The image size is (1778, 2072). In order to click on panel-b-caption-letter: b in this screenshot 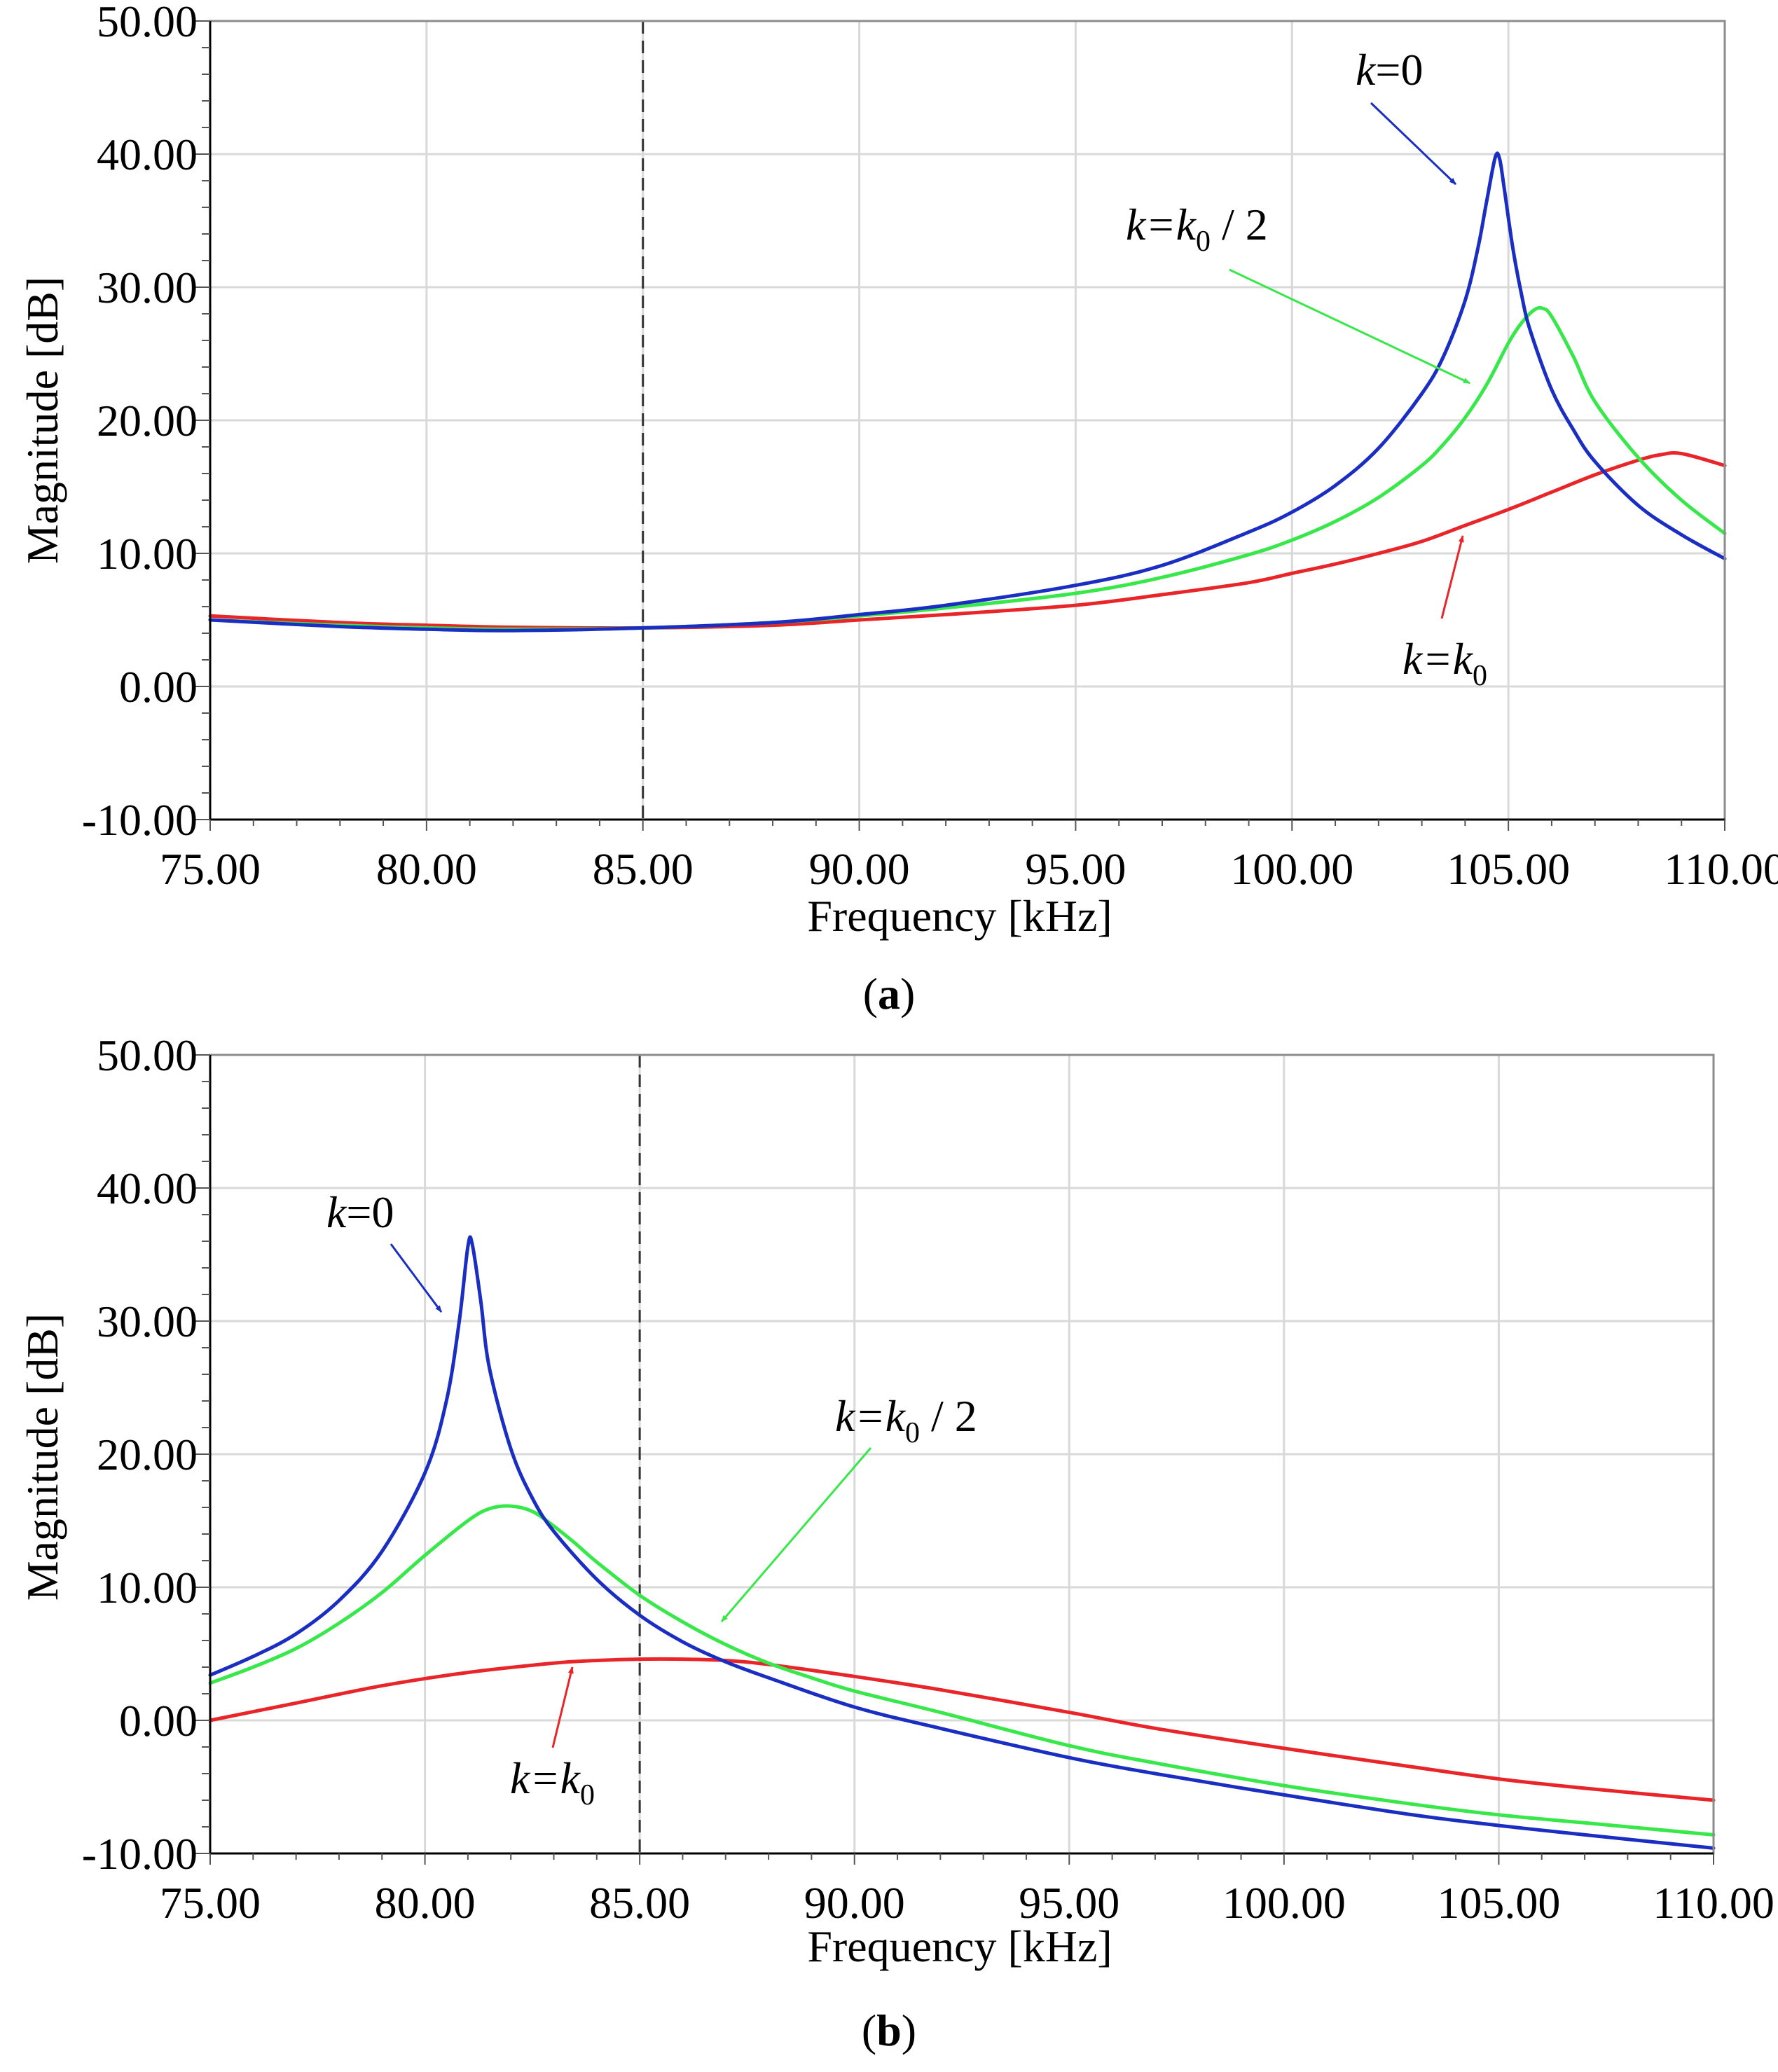, I will do `click(889, 2030)`.